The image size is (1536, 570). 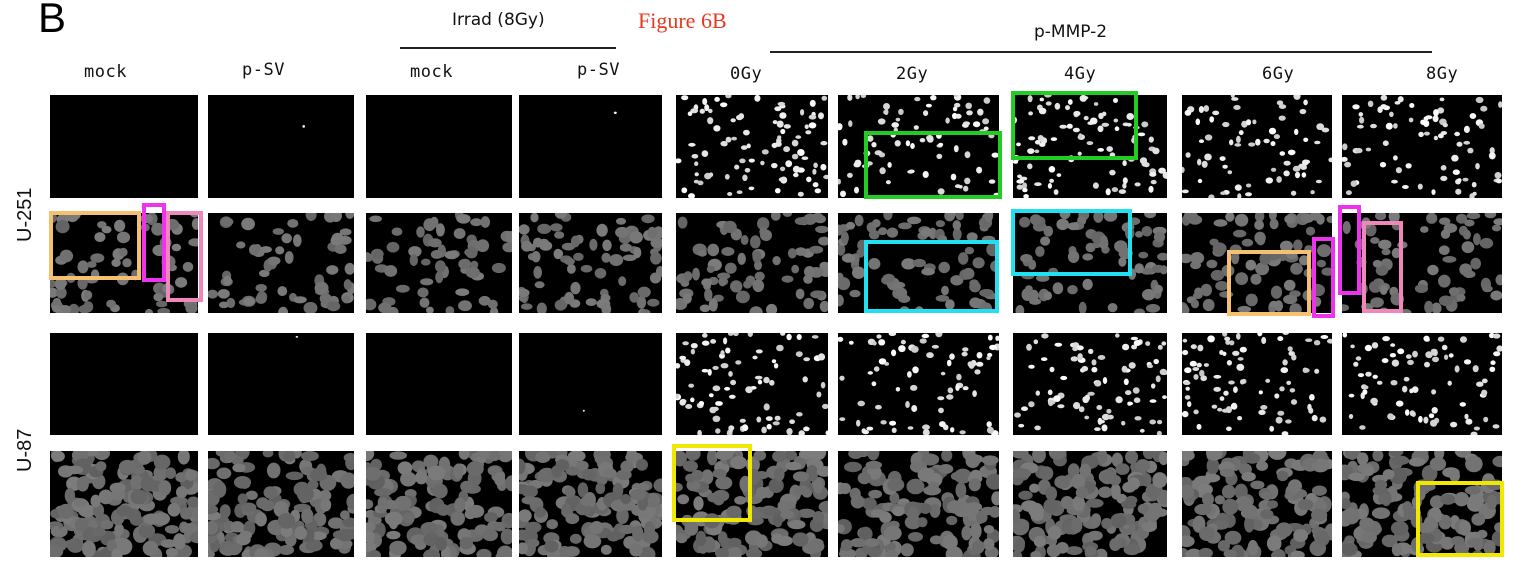 What do you see at coordinates (498, 20) in the screenshot?
I see `irrad-group-title: Irrad (8Gy)` at bounding box center [498, 20].